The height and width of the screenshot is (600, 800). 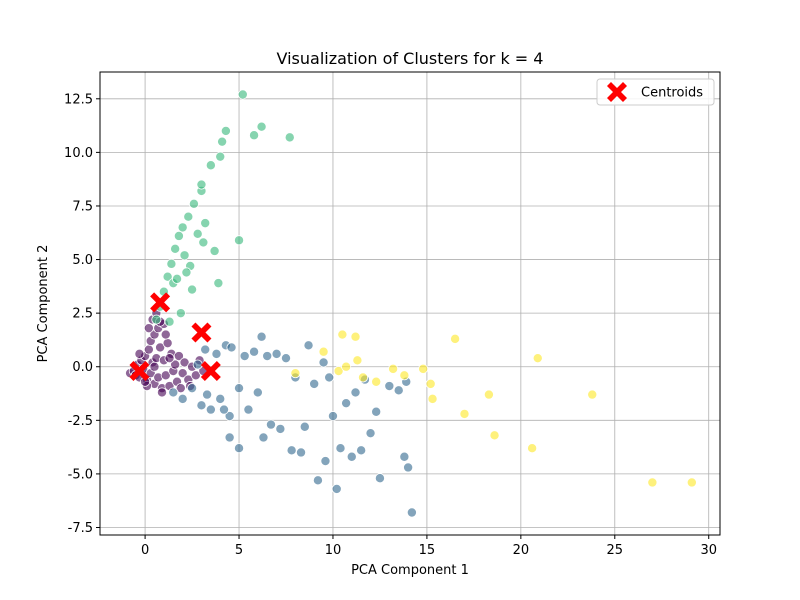 I want to click on legend-entry-centroids: Centroids, so click(x=672, y=93).